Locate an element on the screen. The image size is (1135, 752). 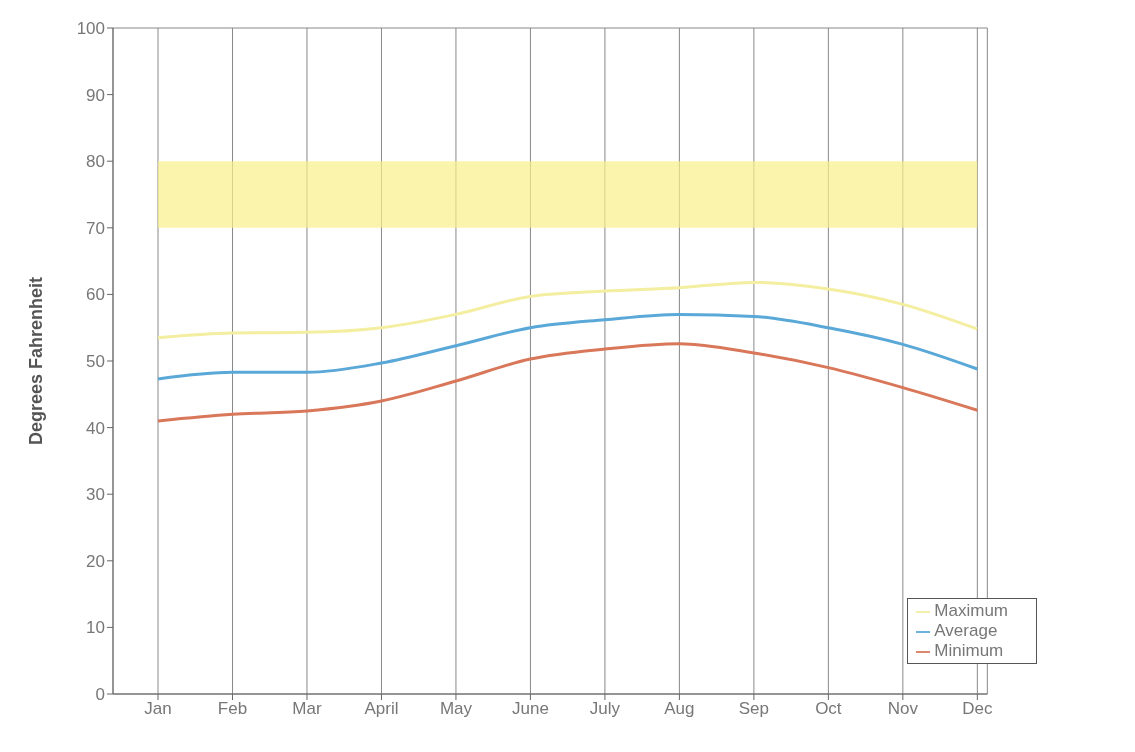
y-tick-label: 100 is located at coordinates (90, 29).